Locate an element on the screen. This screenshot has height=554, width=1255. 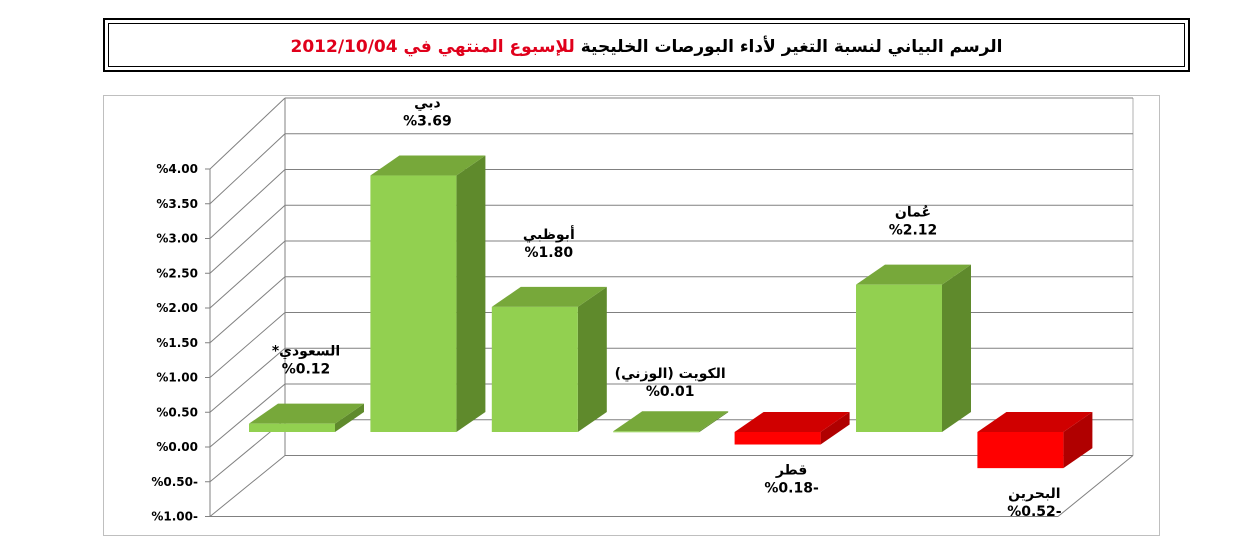
y-tick-label: %0.00 is located at coordinates (177, 447).